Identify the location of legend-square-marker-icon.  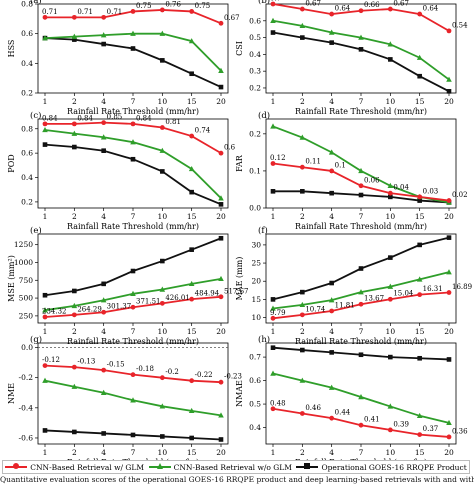
(307, 466).